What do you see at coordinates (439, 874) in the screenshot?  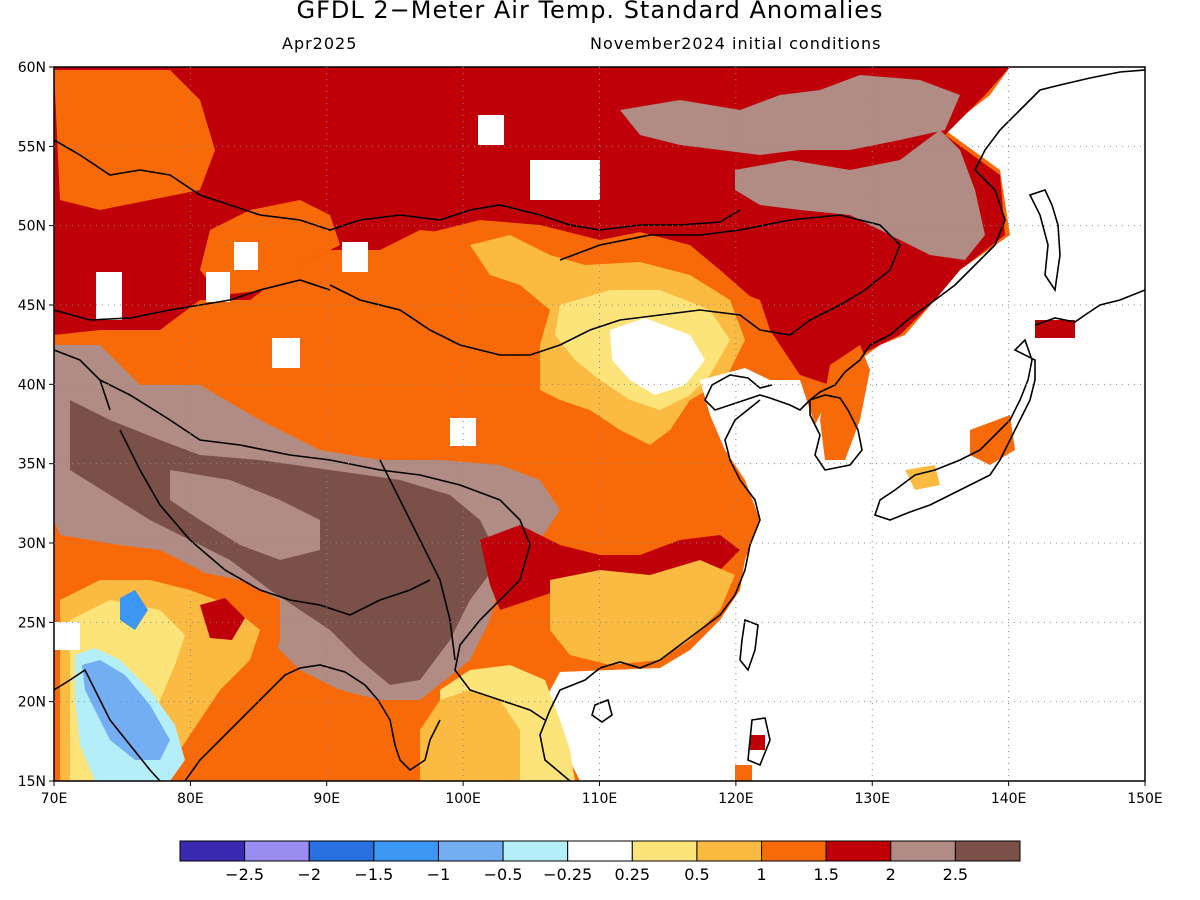 I see `colorbar-label: −1` at bounding box center [439, 874].